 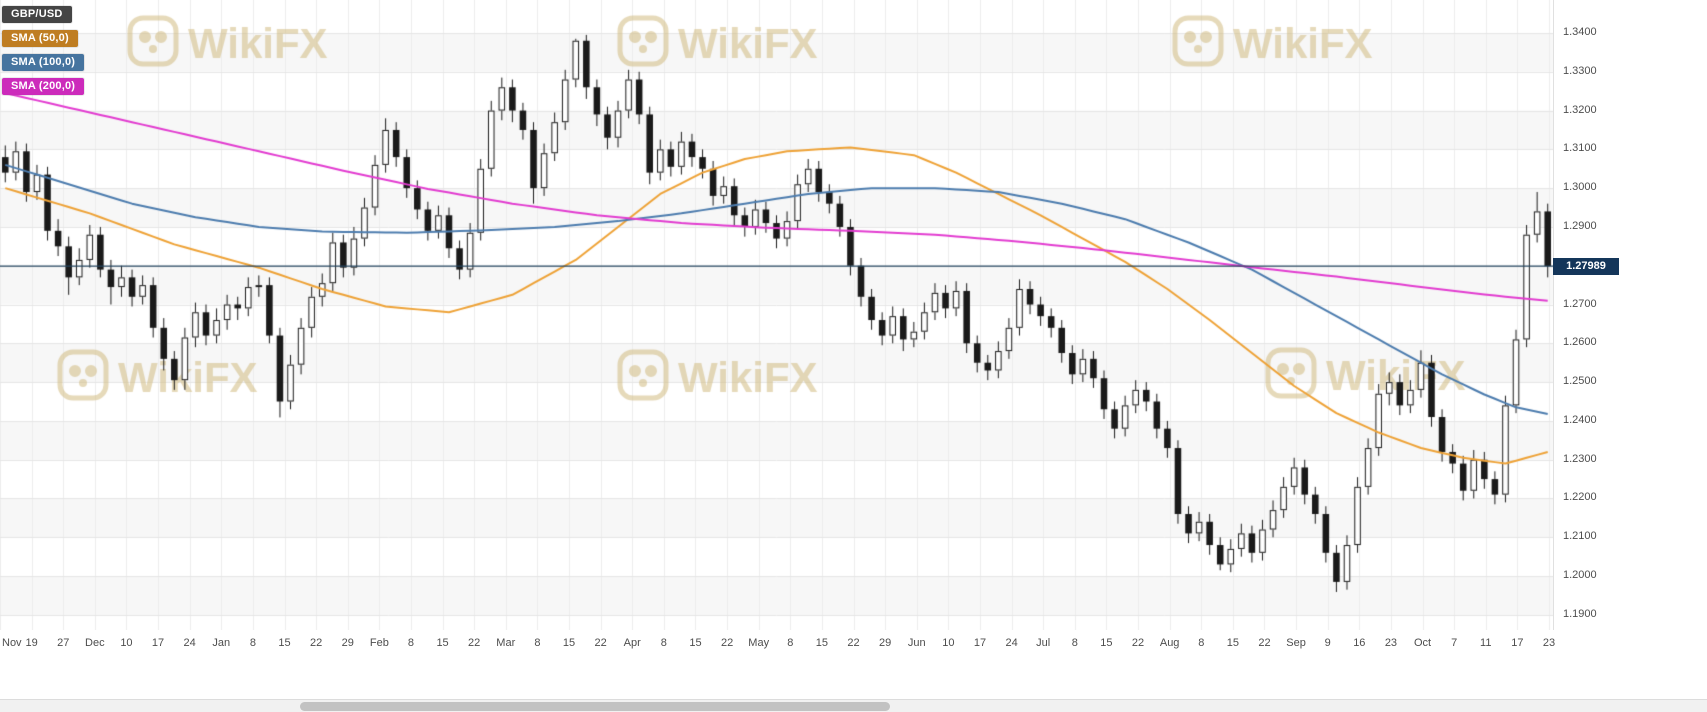 What do you see at coordinates (63, 643) in the screenshot?
I see `time-tick-label: 27` at bounding box center [63, 643].